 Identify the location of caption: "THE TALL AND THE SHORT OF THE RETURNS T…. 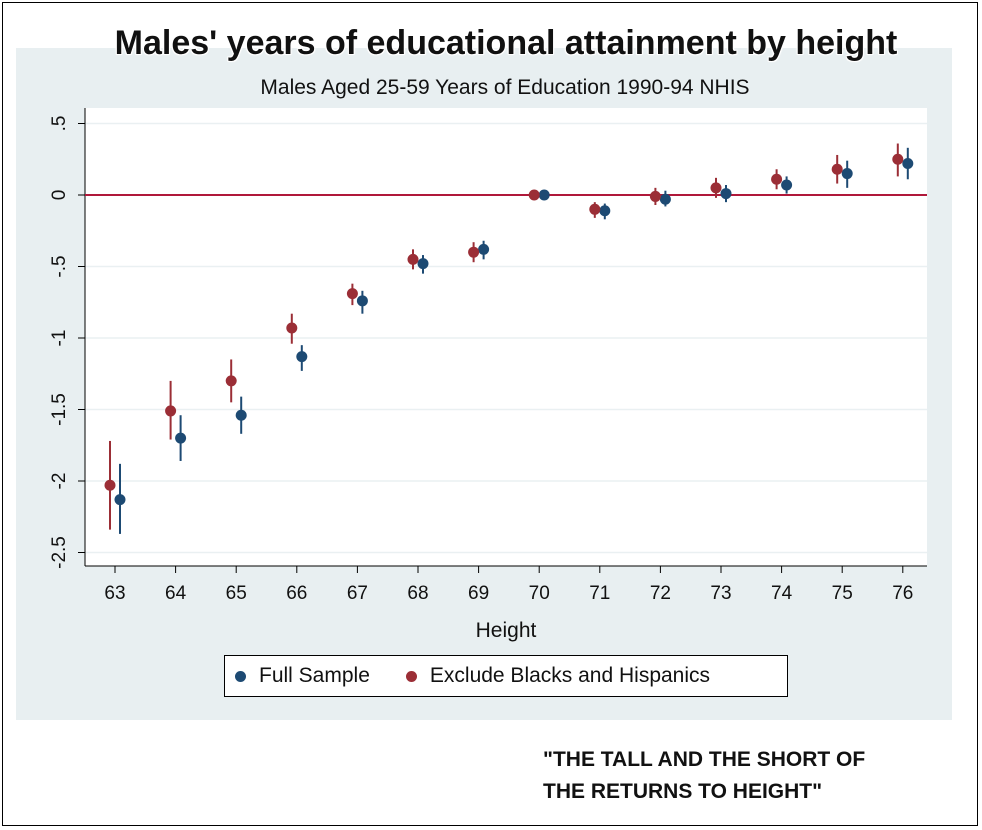
(743, 776).